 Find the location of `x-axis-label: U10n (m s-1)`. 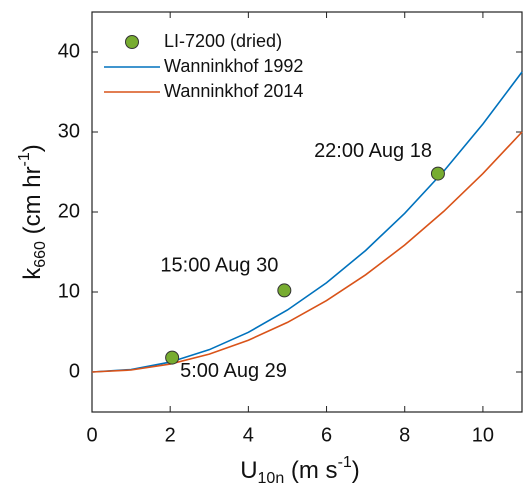

x-axis-label: U10n (m s-1) is located at coordinates (300, 470).